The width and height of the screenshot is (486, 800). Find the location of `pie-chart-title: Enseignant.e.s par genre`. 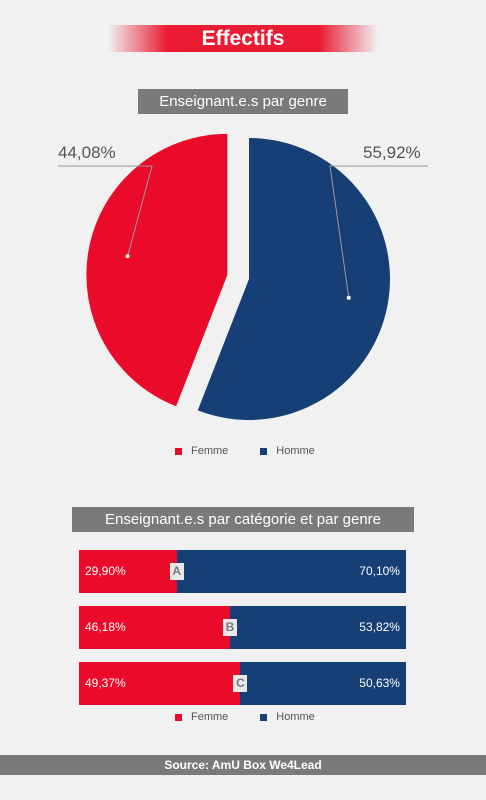

pie-chart-title: Enseignant.e.s par genre is located at coordinates (243, 101).